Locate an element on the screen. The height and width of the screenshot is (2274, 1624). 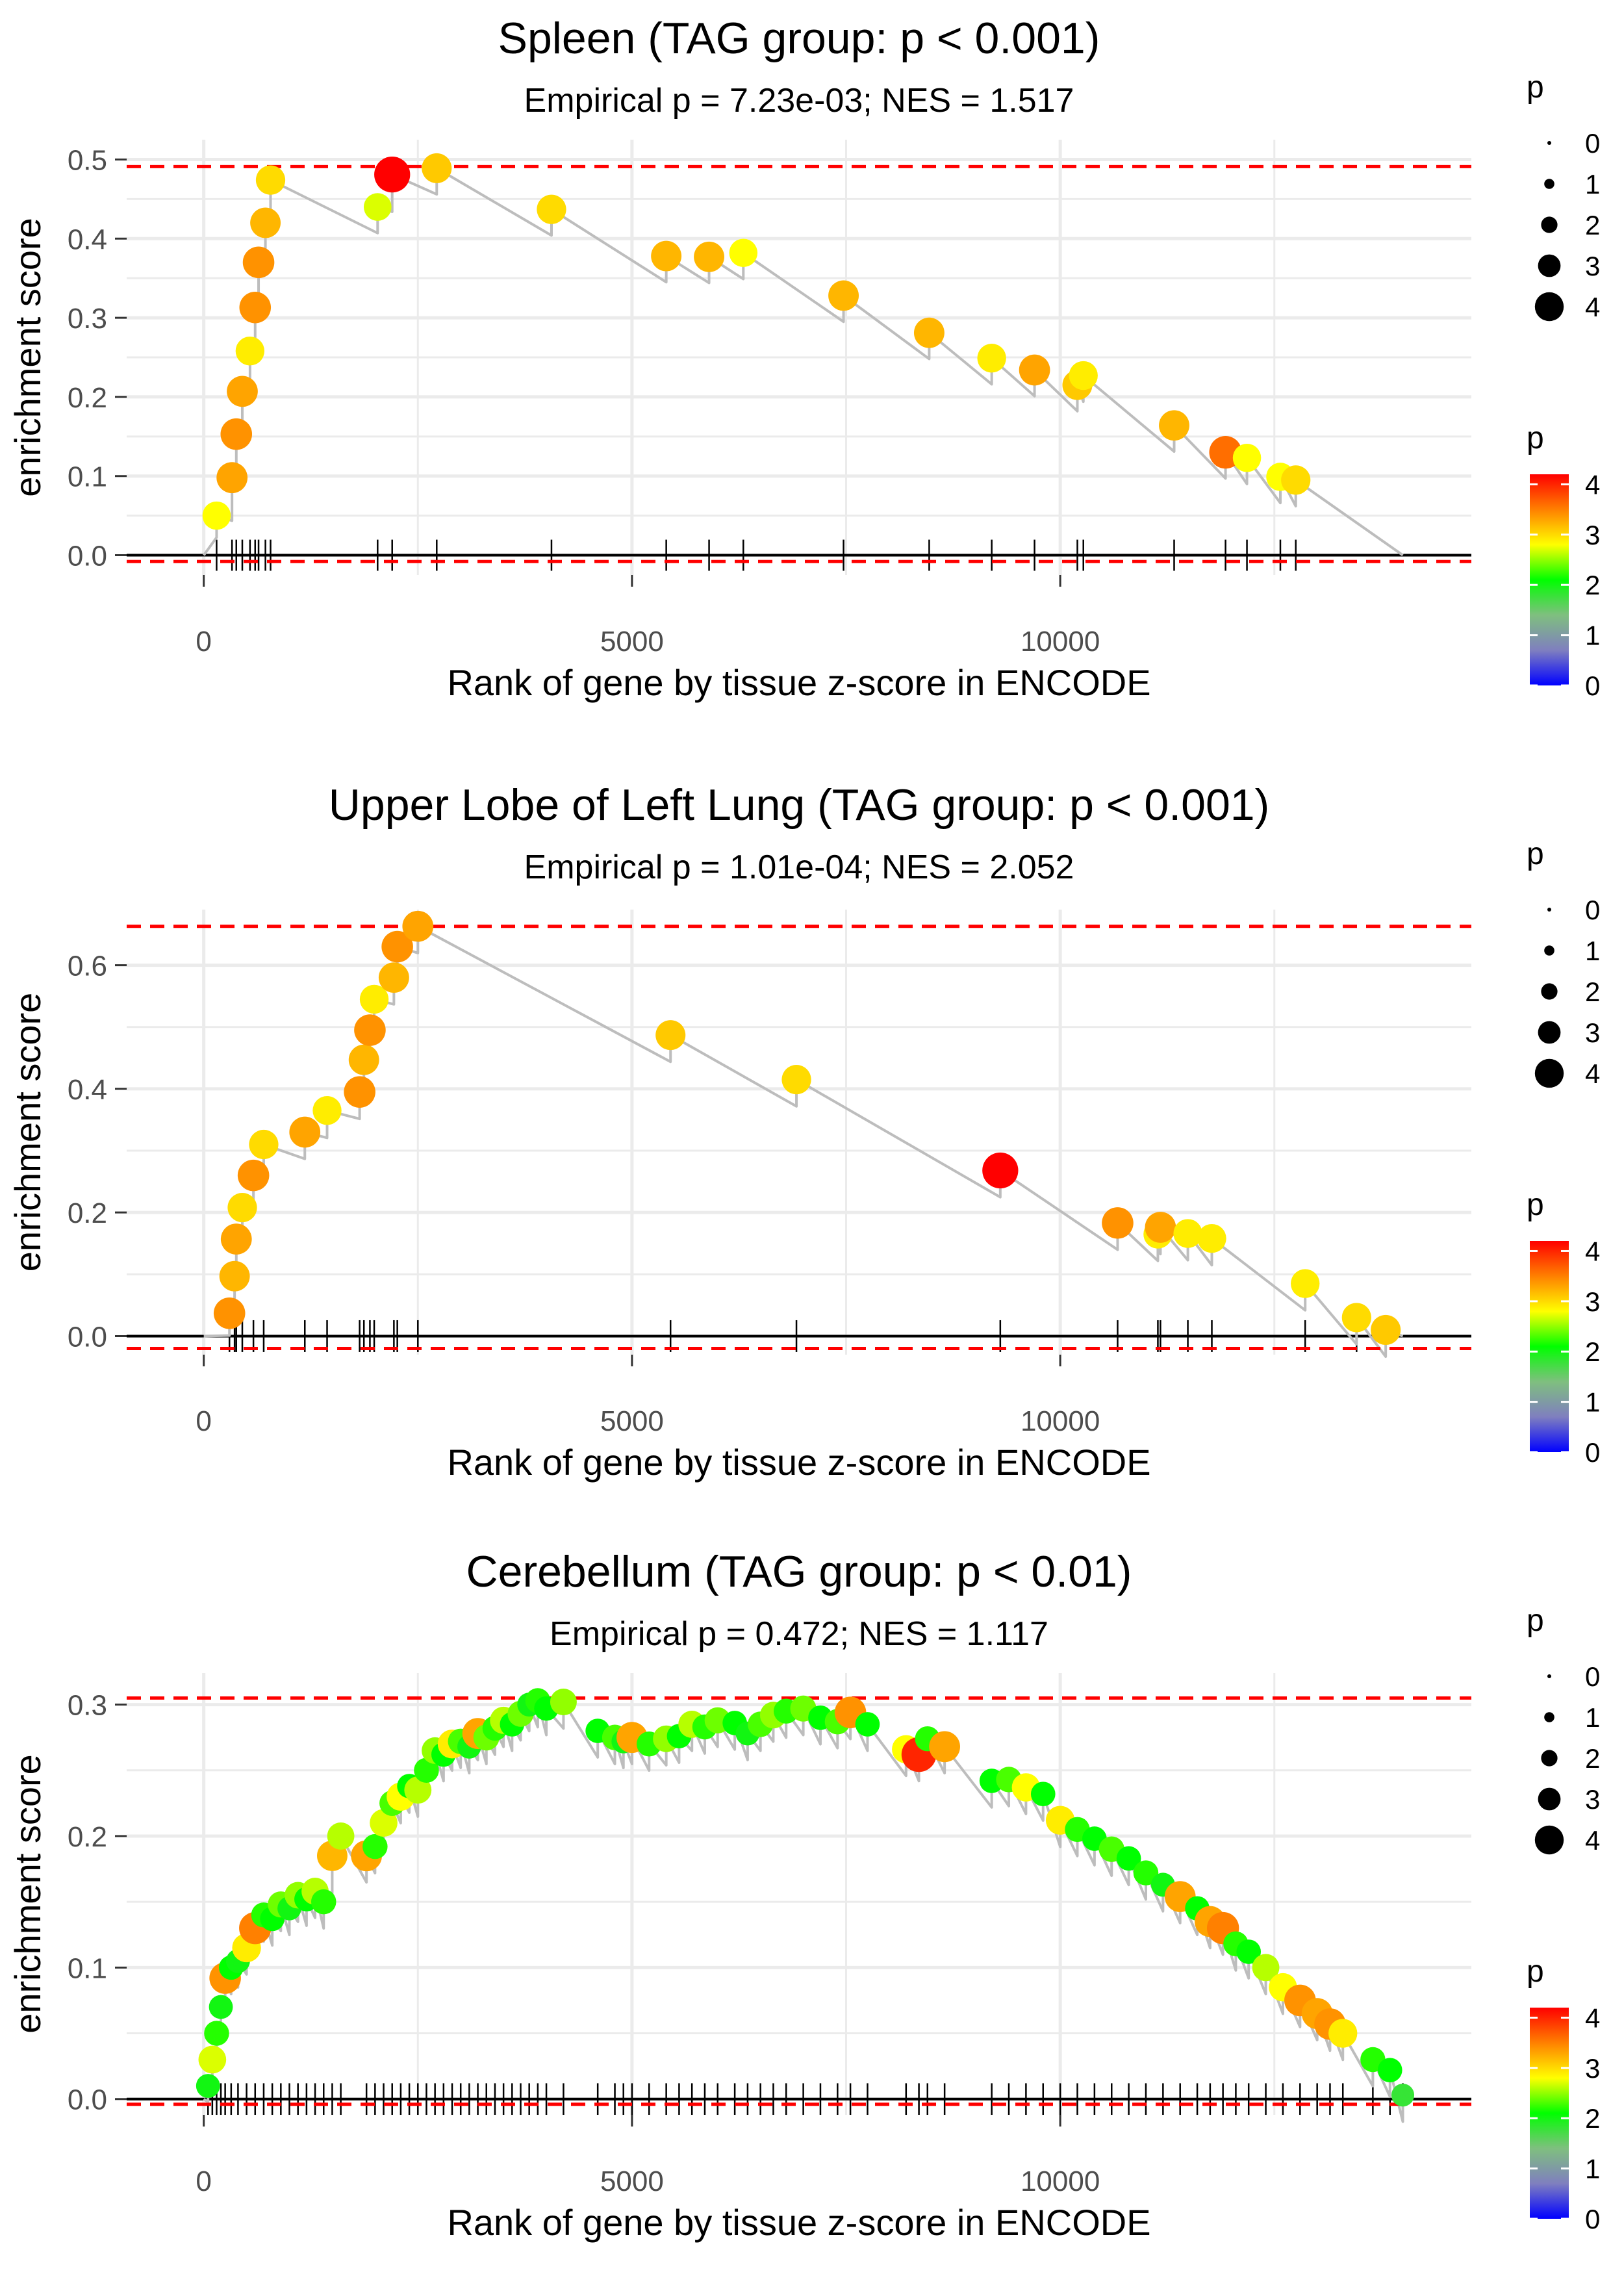
x-tick-label: 5000 is located at coordinates (632, 1421).